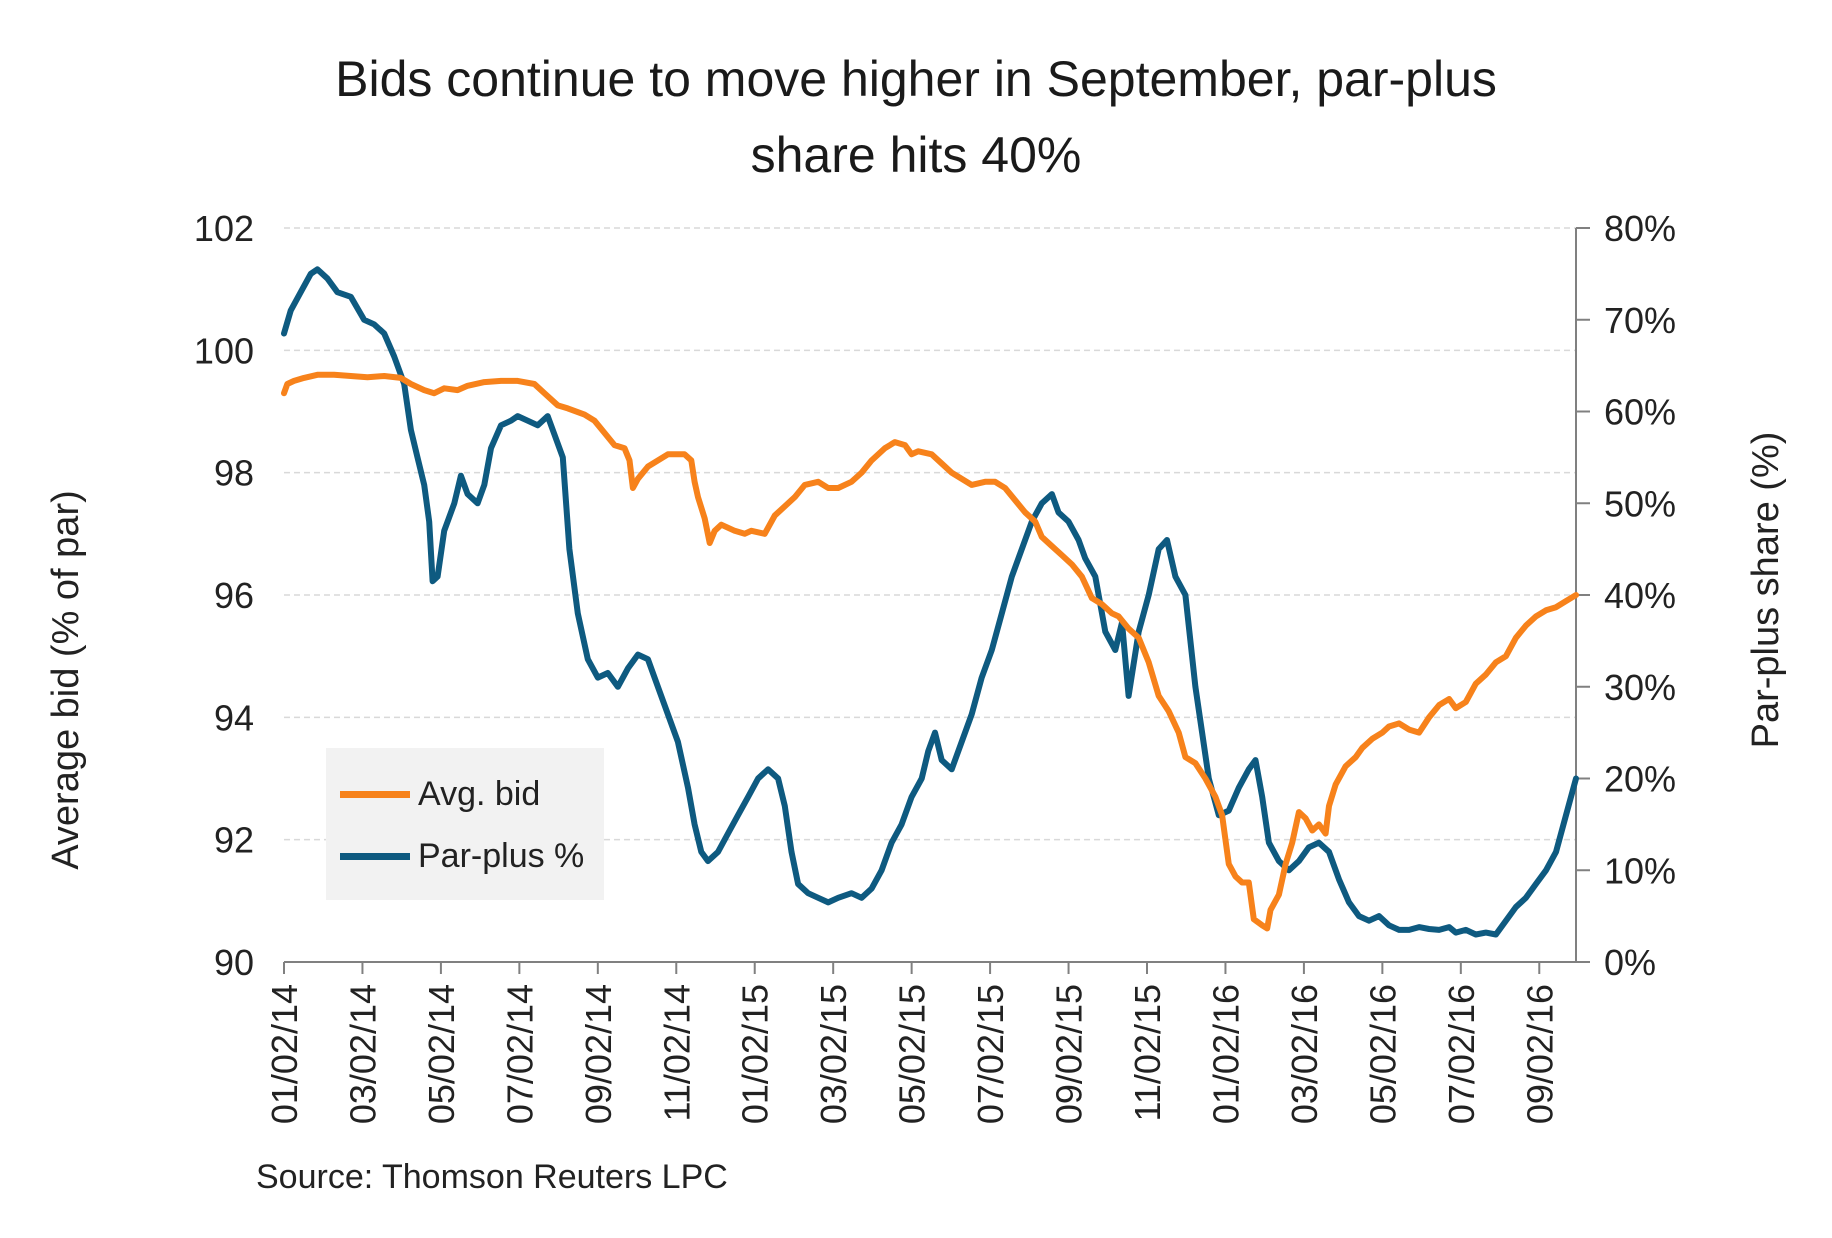 The width and height of the screenshot is (1832, 1238). What do you see at coordinates (284, 1054) in the screenshot?
I see `x-tick-label: 01/02/14` at bounding box center [284, 1054].